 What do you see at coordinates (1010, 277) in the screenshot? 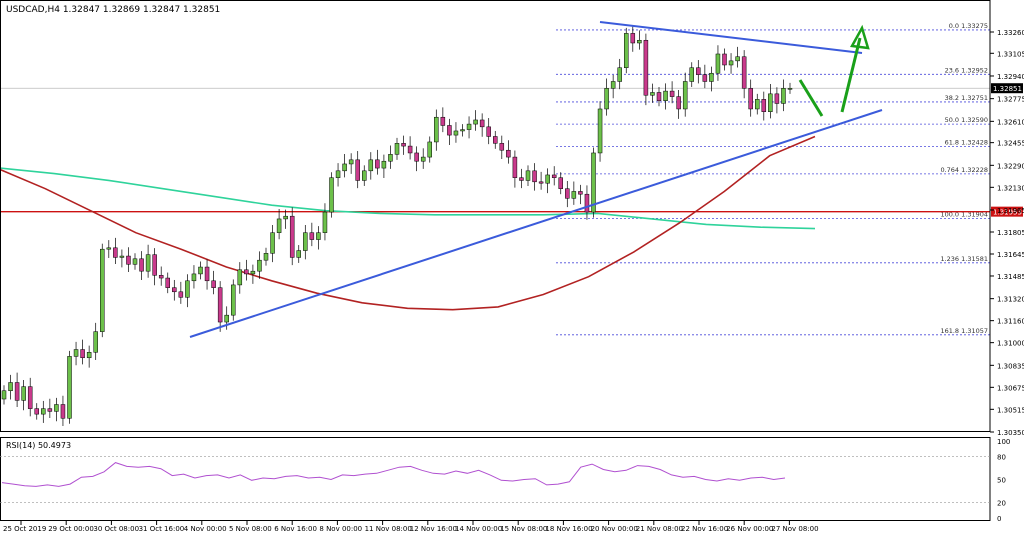
I see `price-tick-label: 1.31485` at bounding box center [1010, 277].